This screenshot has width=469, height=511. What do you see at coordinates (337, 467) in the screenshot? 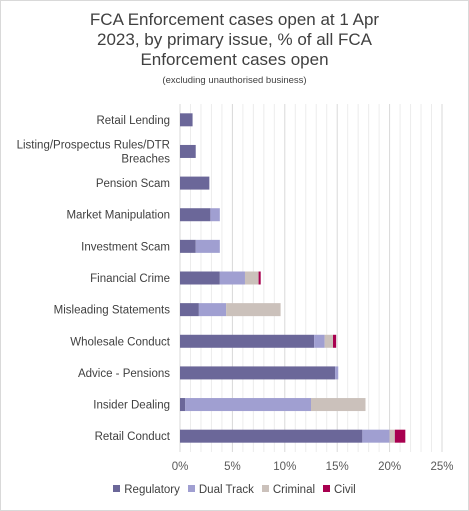
I see `x-tick-label: 15%` at bounding box center [337, 467].